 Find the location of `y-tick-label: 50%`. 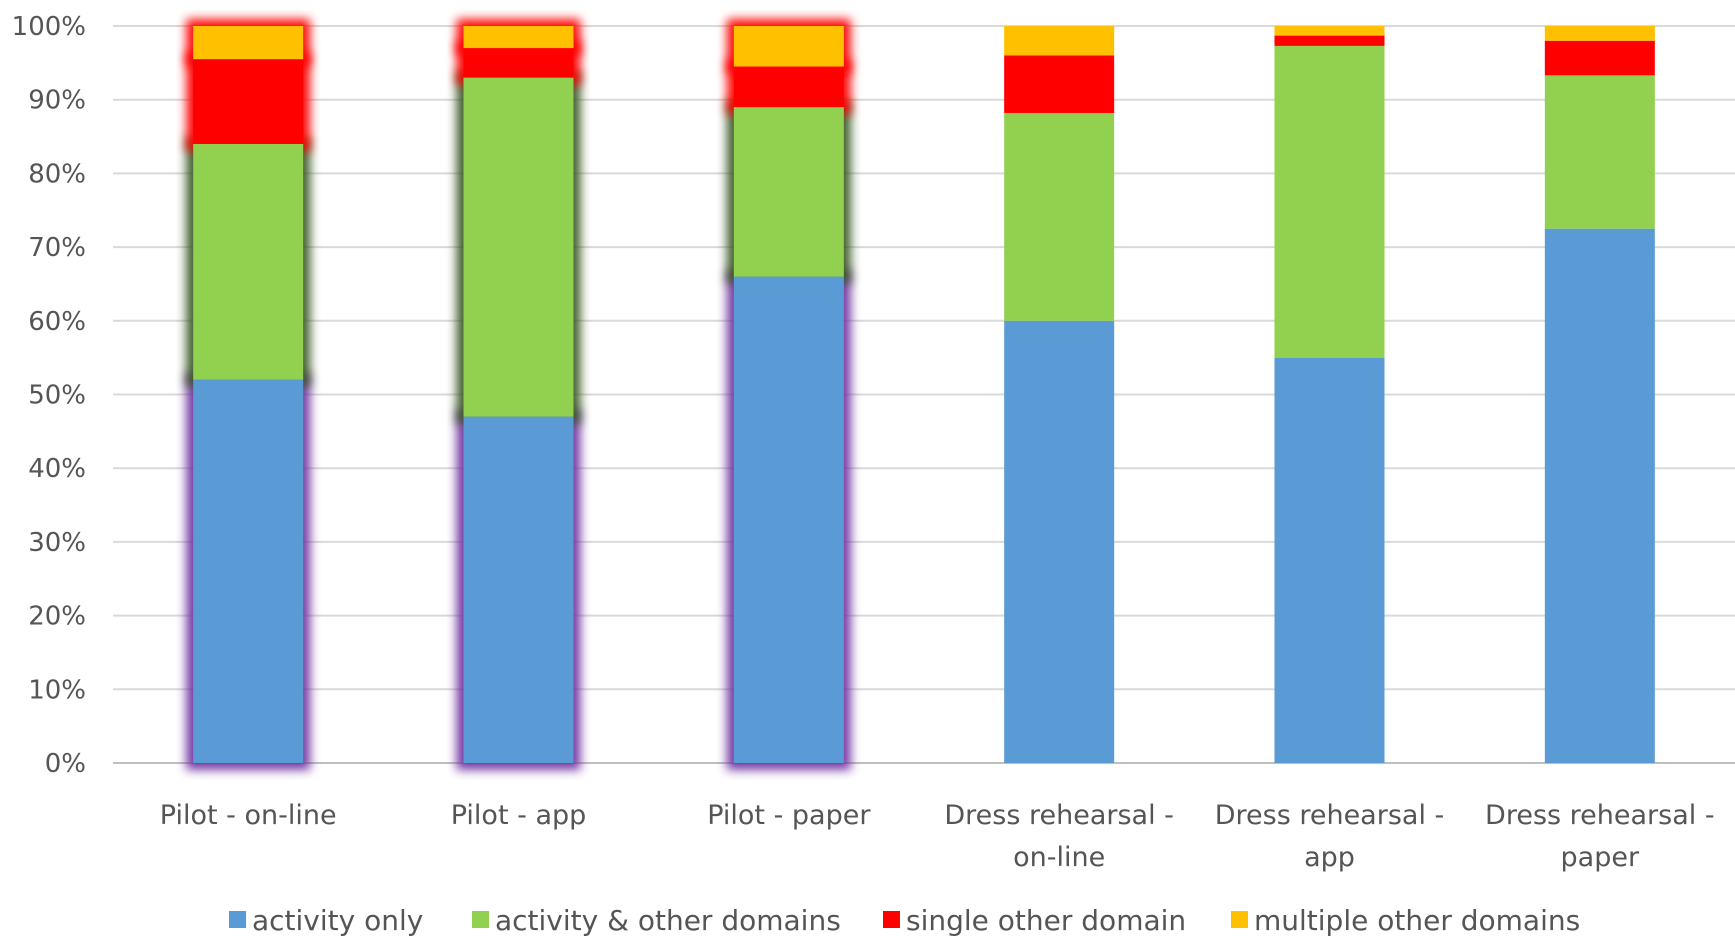

y-tick-label: 50% is located at coordinates (57, 396).